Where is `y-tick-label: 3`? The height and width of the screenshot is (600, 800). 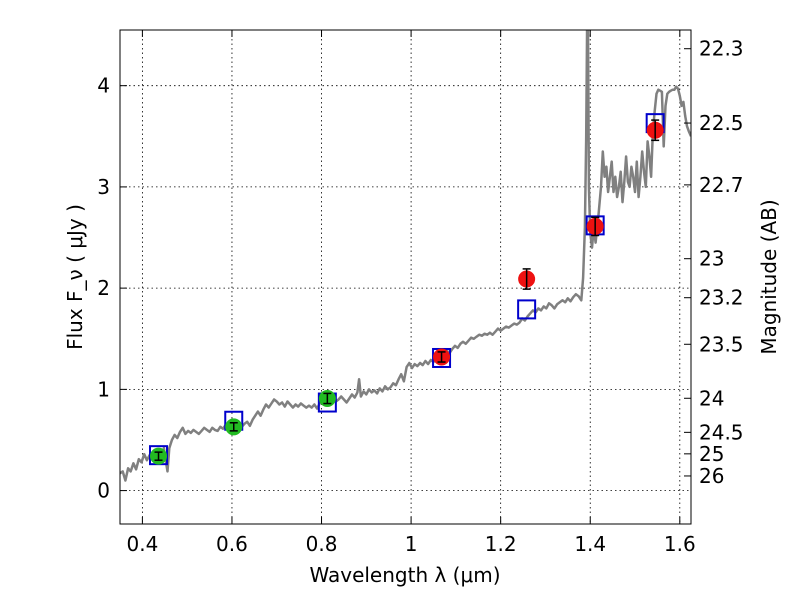
y-tick-label: 3 is located at coordinates (103, 187).